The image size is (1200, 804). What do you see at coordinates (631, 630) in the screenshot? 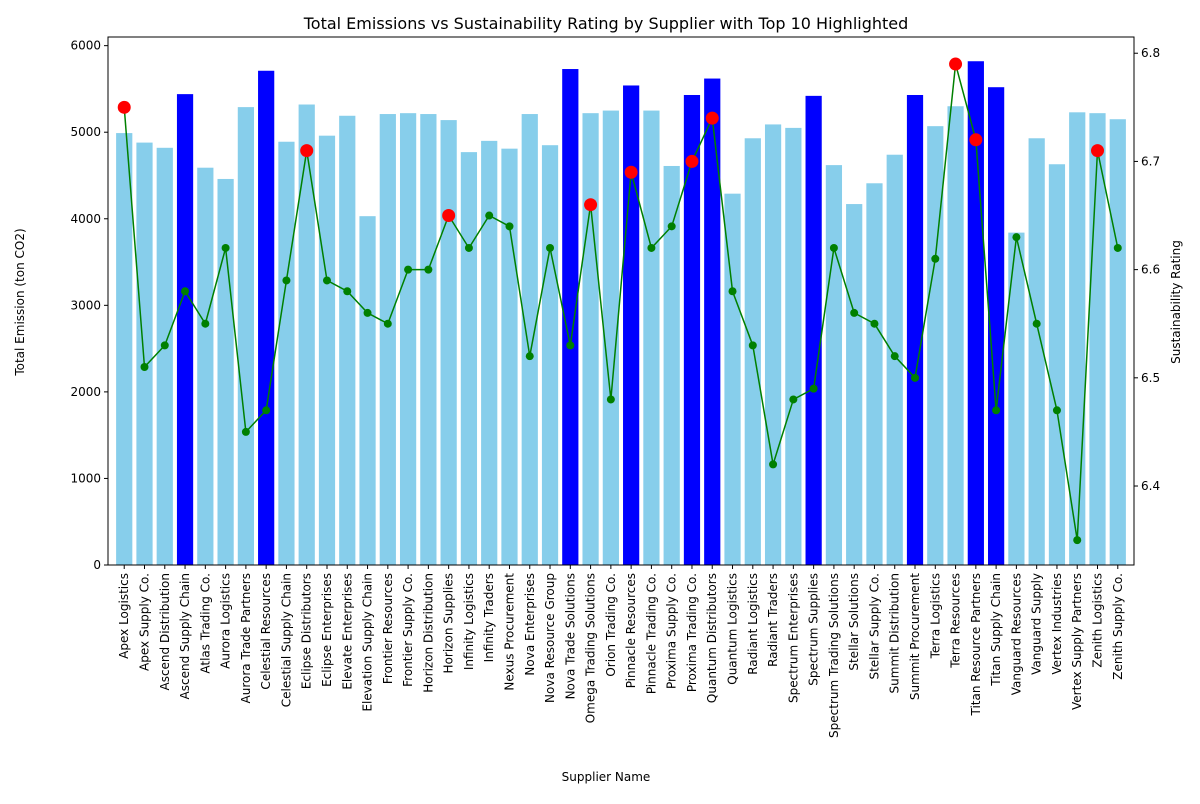
I see `x-tick-label: Pinnacle Resources` at bounding box center [631, 630].